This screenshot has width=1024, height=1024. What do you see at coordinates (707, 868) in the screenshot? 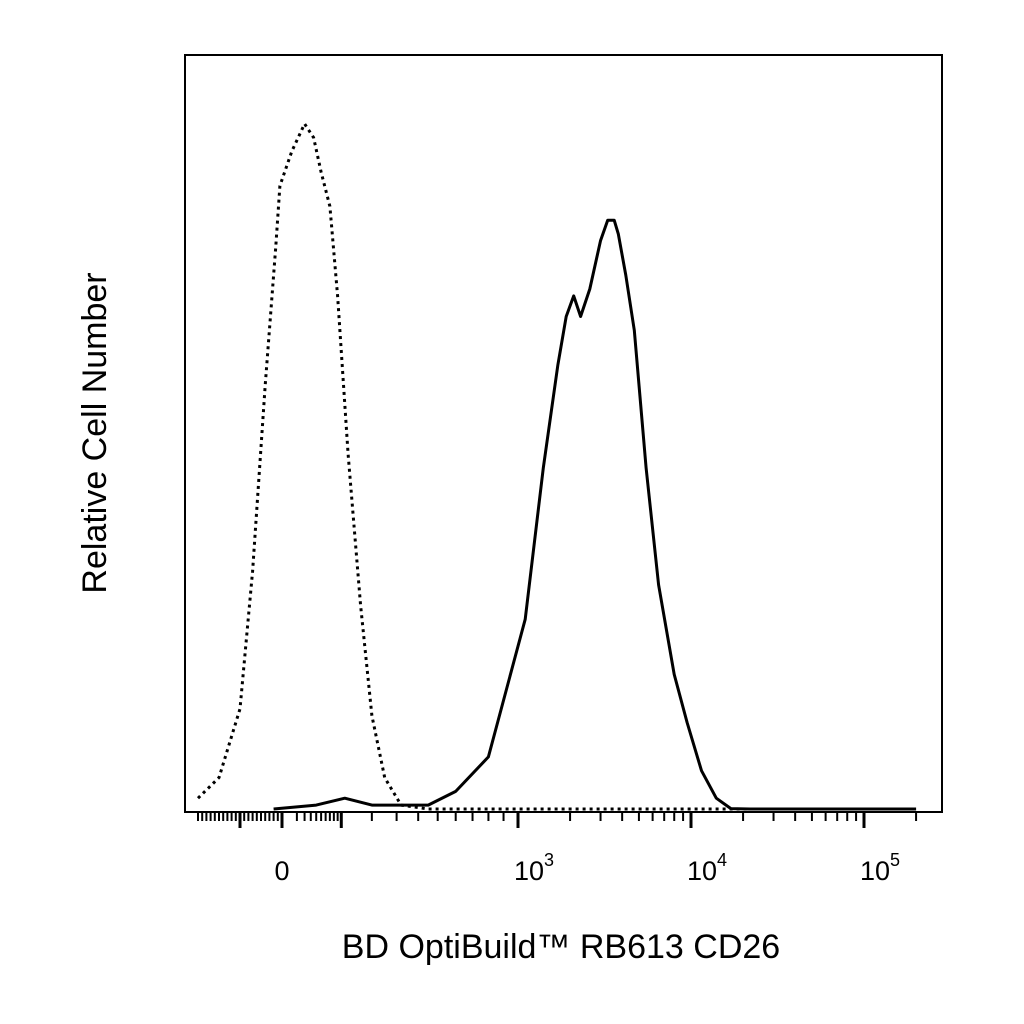
I see `x-tick-label: 10⁴` at bounding box center [707, 868].